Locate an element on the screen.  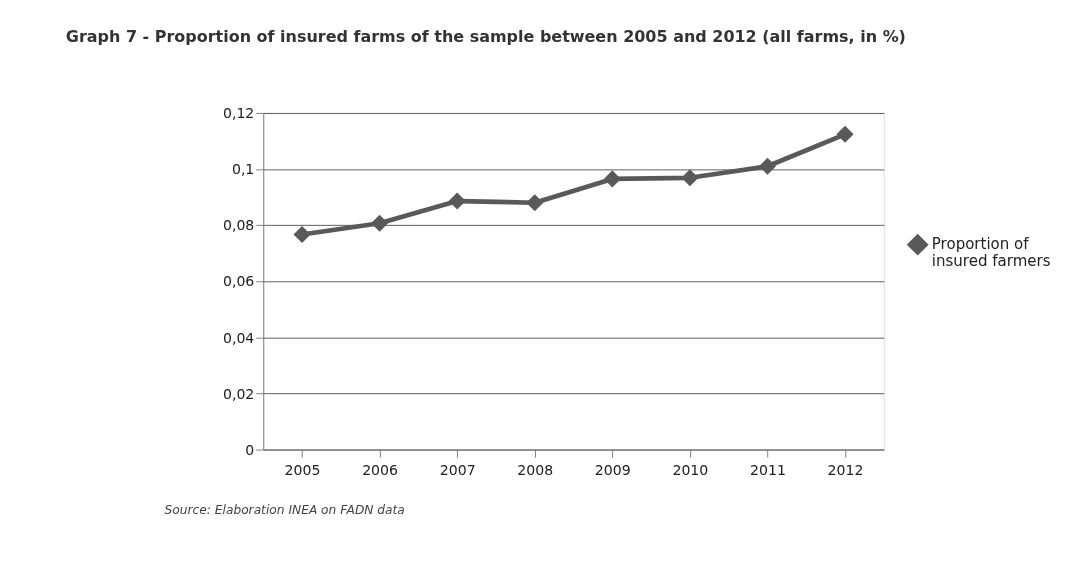
x-tick-label: 2010 is located at coordinates (690, 469).